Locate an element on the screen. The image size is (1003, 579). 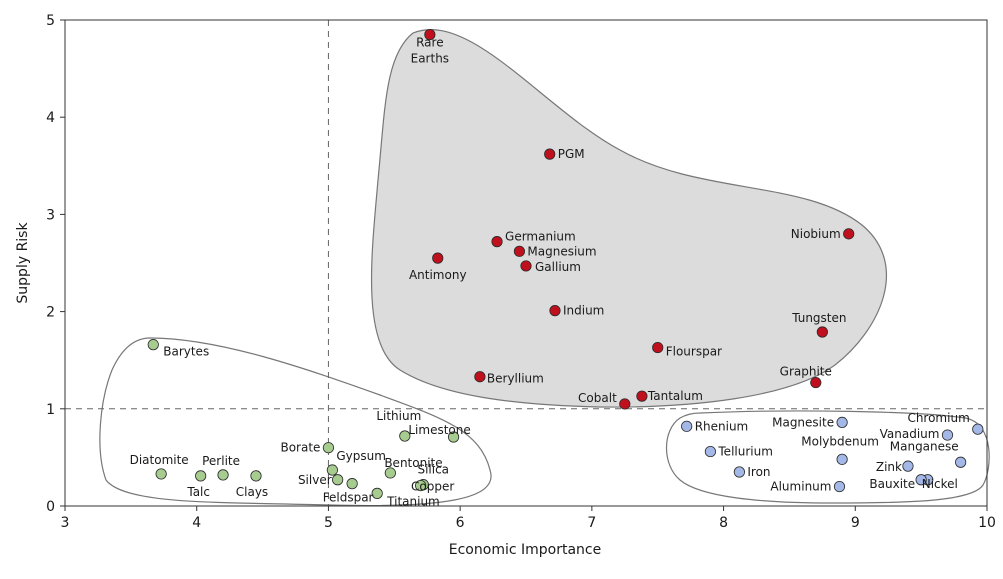
point-perlite is located at coordinates (223, 475).